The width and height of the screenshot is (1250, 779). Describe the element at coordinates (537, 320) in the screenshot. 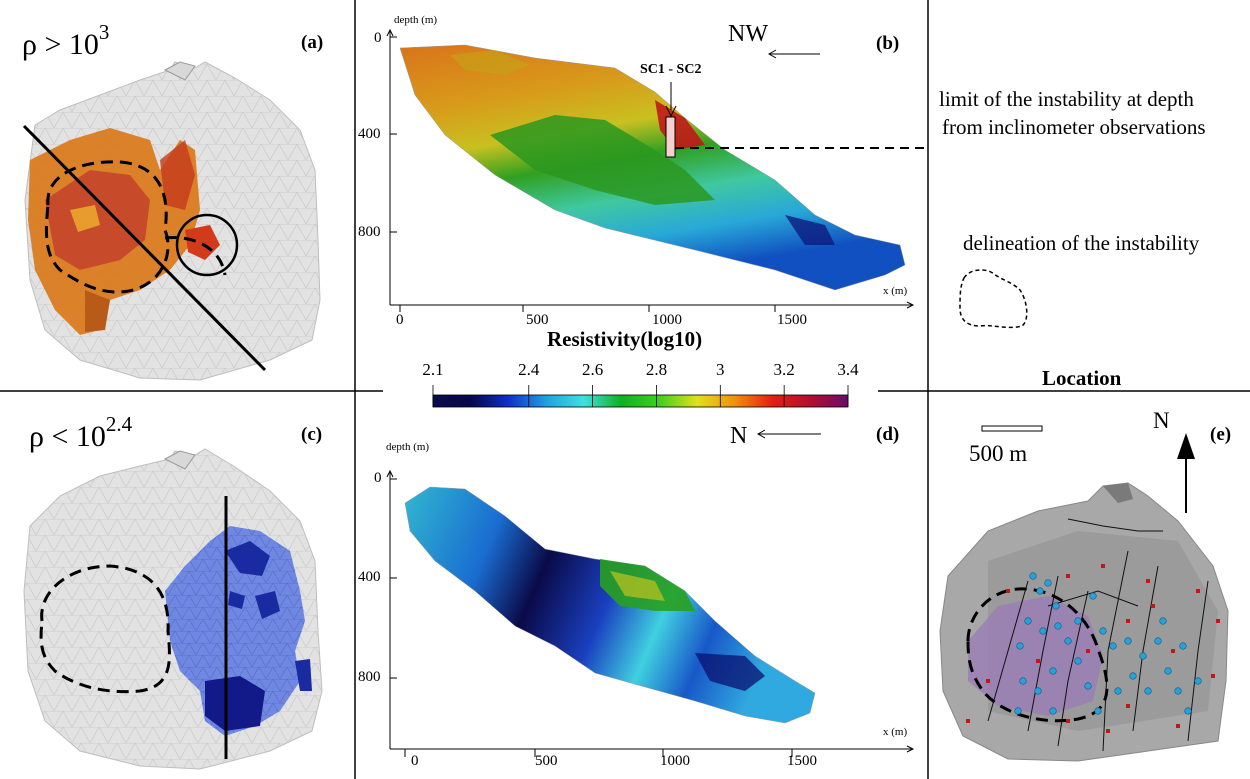

I see `panel-b-x-tick-1: 500` at that location.